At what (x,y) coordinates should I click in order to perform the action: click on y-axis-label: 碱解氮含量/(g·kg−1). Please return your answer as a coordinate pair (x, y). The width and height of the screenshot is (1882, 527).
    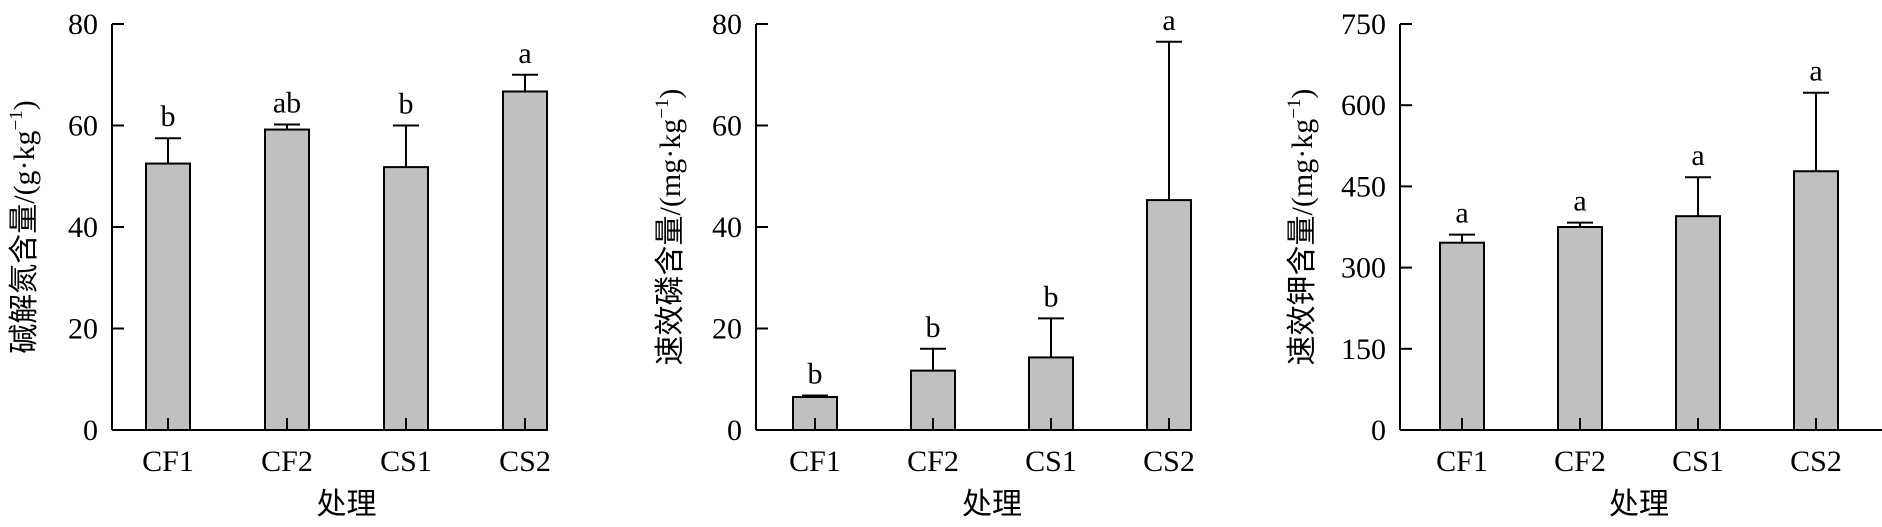
    Looking at the image, I should click on (23, 227).